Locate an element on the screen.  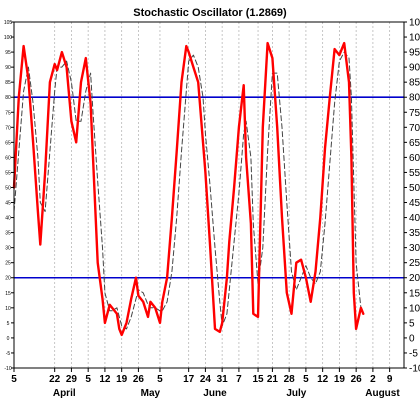
month-label: April is located at coordinates (64, 393).